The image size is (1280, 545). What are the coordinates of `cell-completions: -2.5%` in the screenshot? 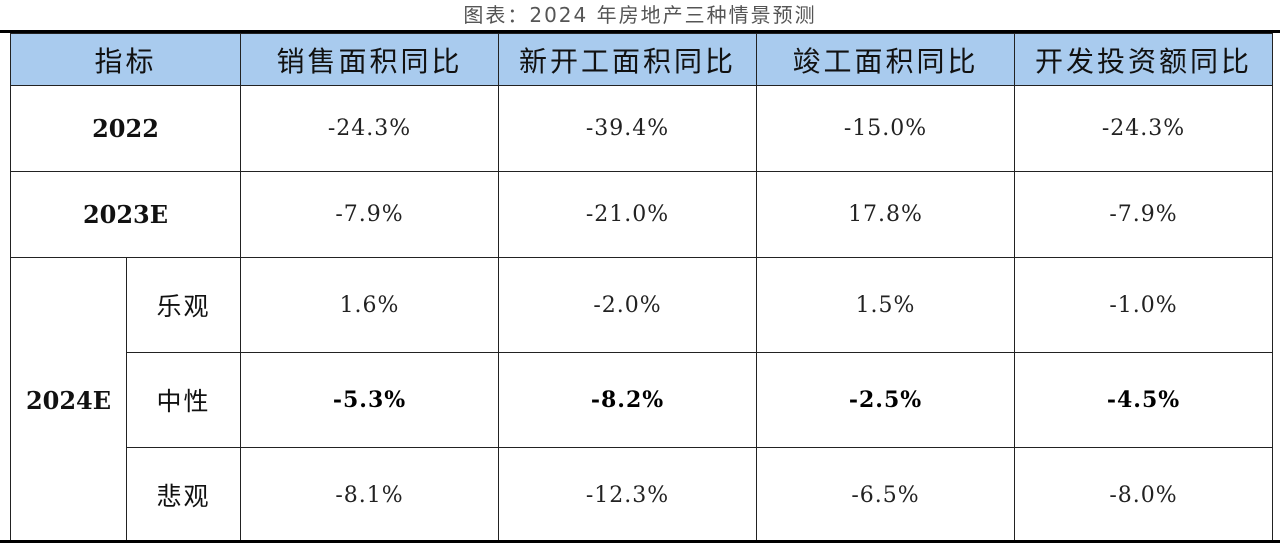 It's located at (886, 400).